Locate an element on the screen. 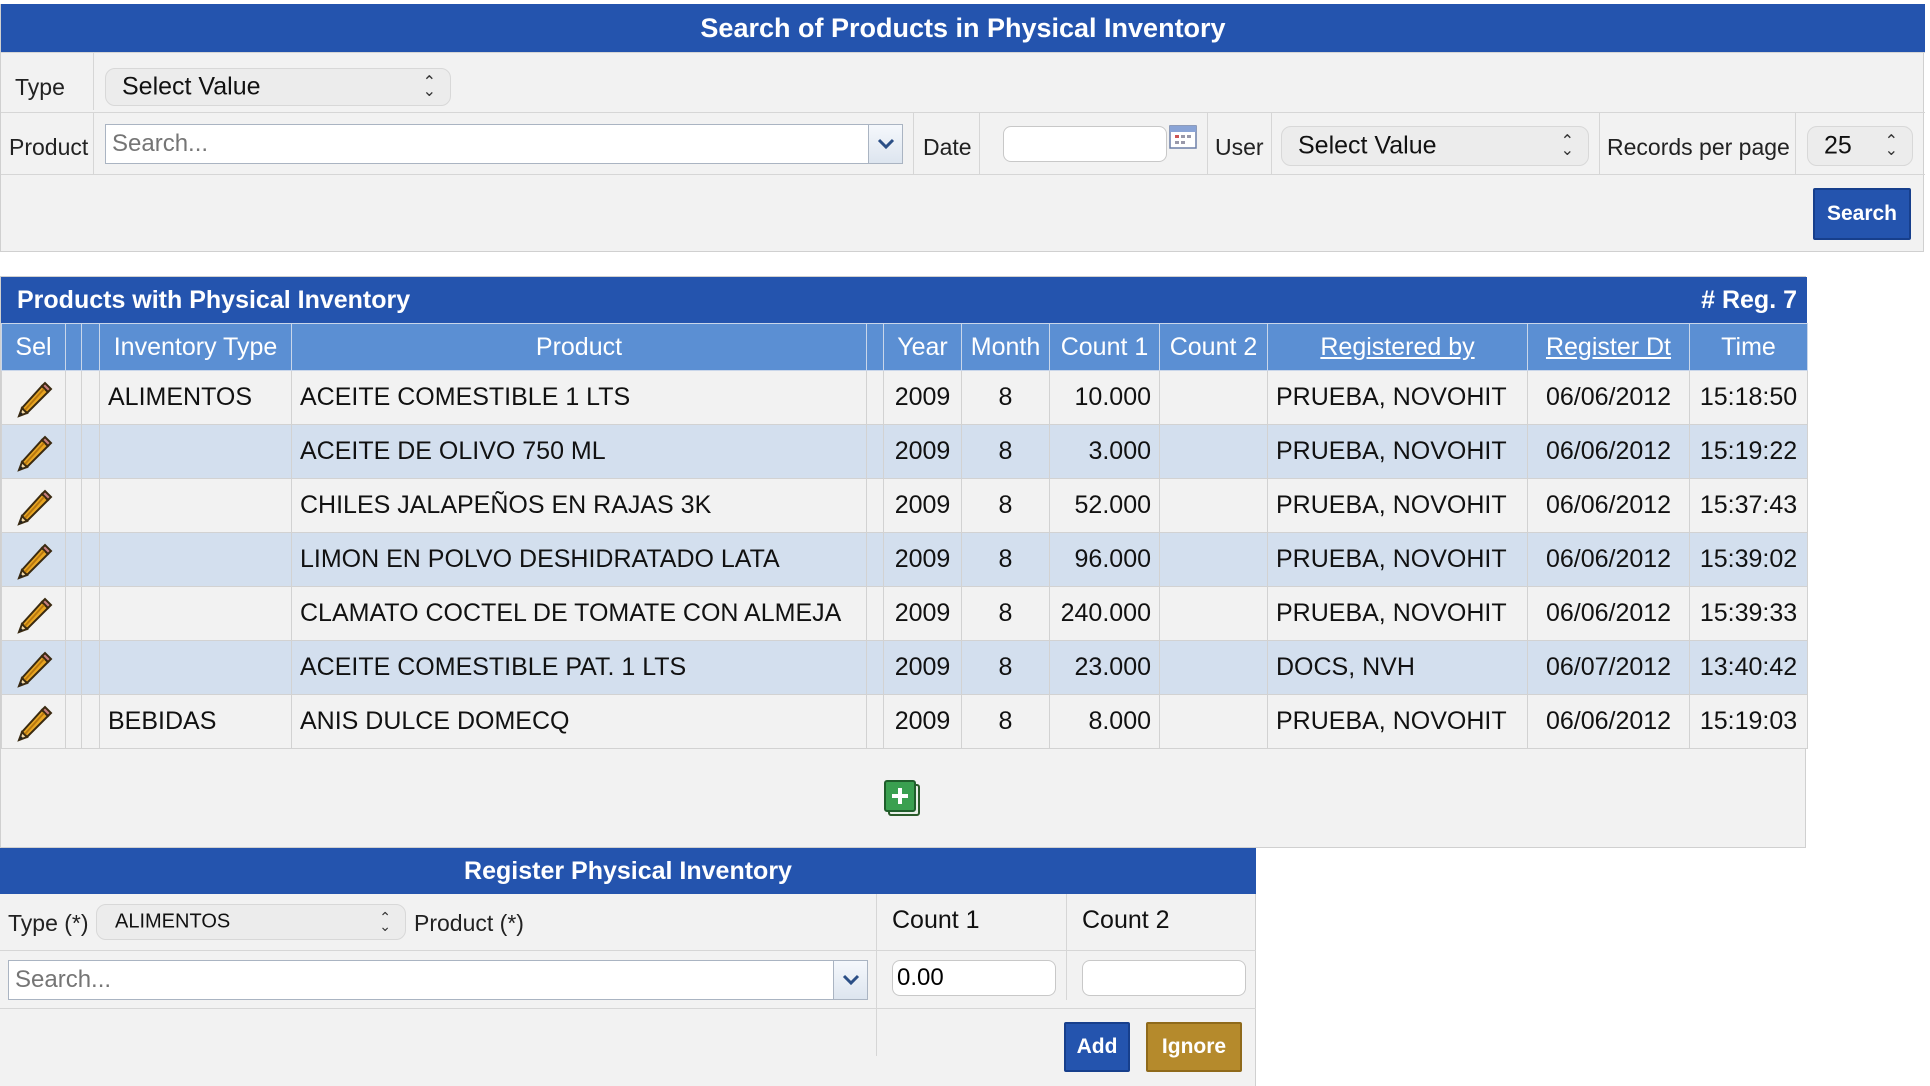 Image resolution: width=1930 pixels, height=1086 pixels. cell-count1: 23.000 is located at coordinates (1104, 667).